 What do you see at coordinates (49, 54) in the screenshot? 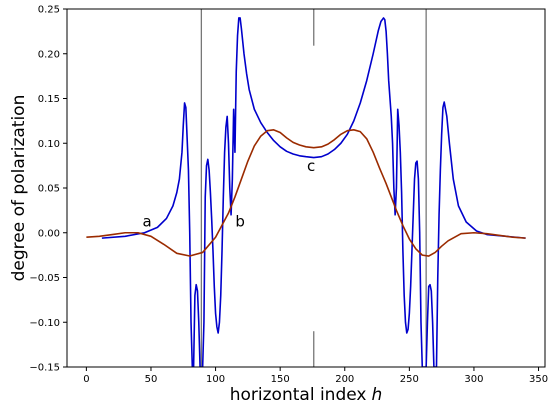
I see `y-tick-label-7: 0.20` at bounding box center [49, 54].